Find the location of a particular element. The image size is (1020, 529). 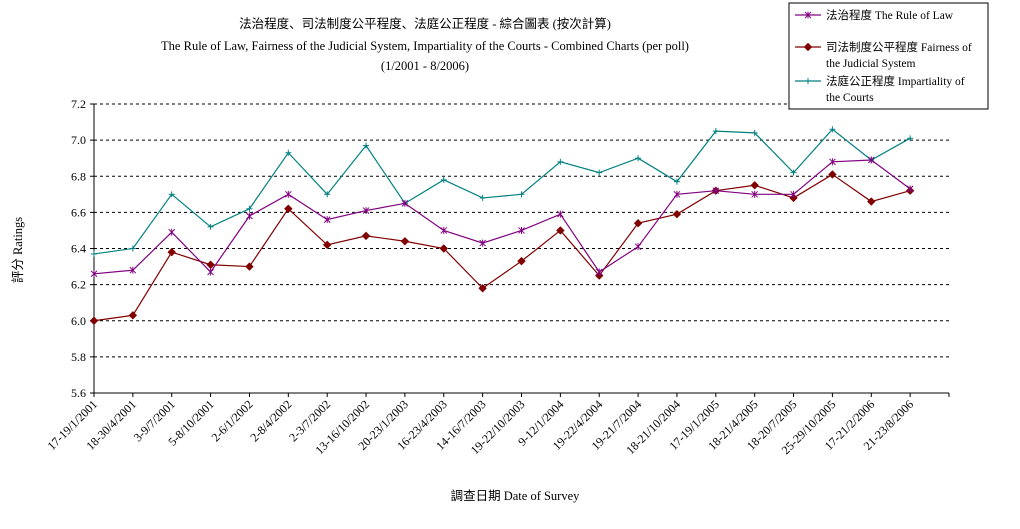

legend-box is located at coordinates (888, 56).